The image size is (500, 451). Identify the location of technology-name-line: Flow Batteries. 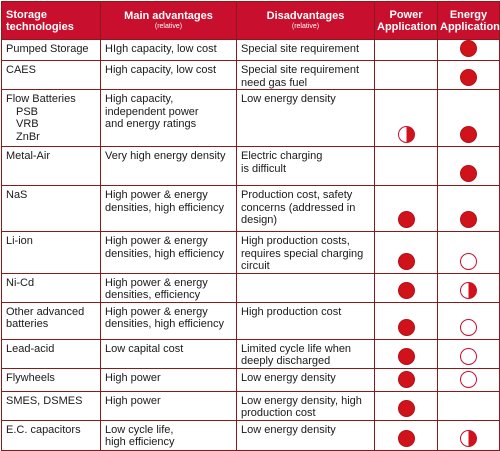
(41, 99).